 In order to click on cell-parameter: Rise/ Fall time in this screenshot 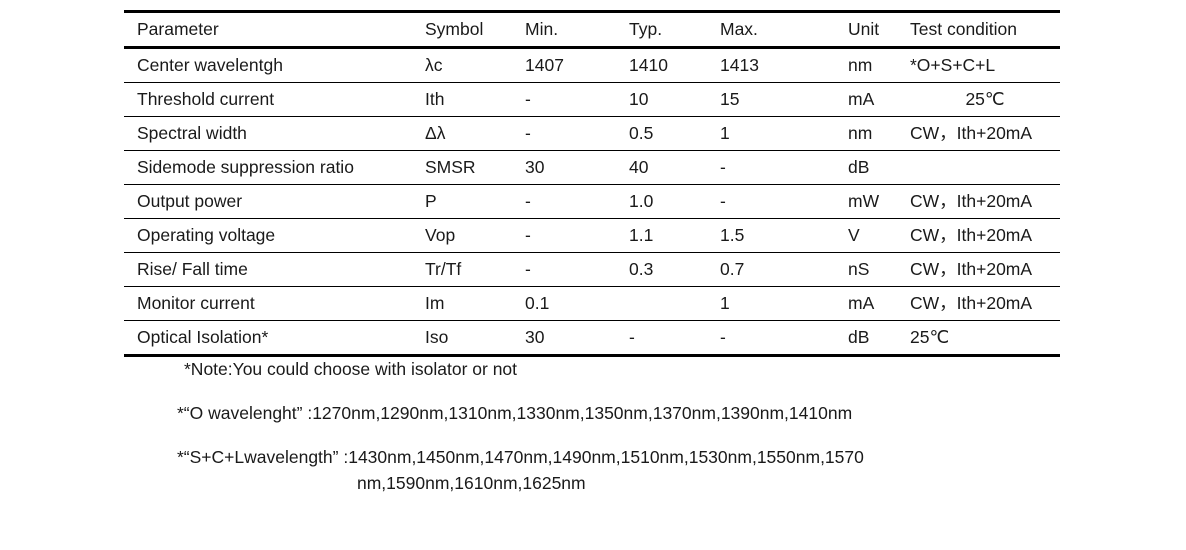, I will do `click(274, 269)`.